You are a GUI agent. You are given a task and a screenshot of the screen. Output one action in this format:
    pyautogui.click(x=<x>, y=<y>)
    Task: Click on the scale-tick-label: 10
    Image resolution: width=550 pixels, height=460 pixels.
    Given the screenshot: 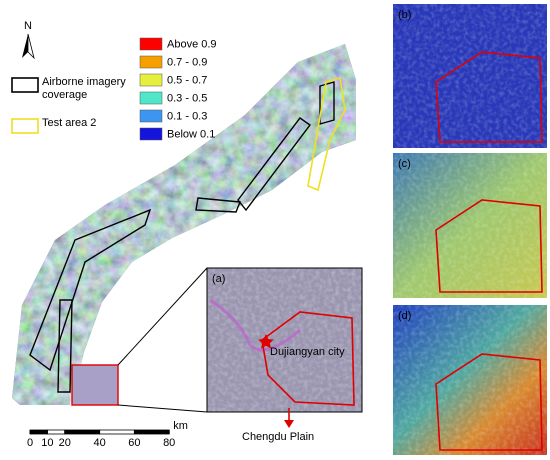 What is the action you would take?
    pyautogui.click(x=47, y=443)
    